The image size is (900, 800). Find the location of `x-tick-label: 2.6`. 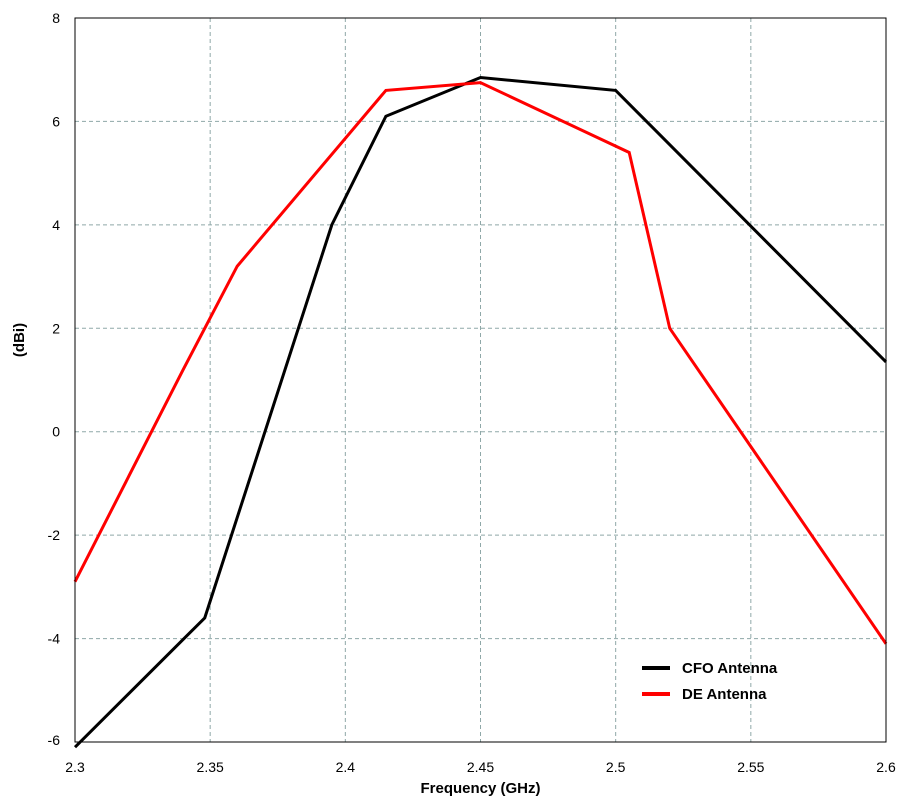

x-tick-label: 2.6 is located at coordinates (886, 767).